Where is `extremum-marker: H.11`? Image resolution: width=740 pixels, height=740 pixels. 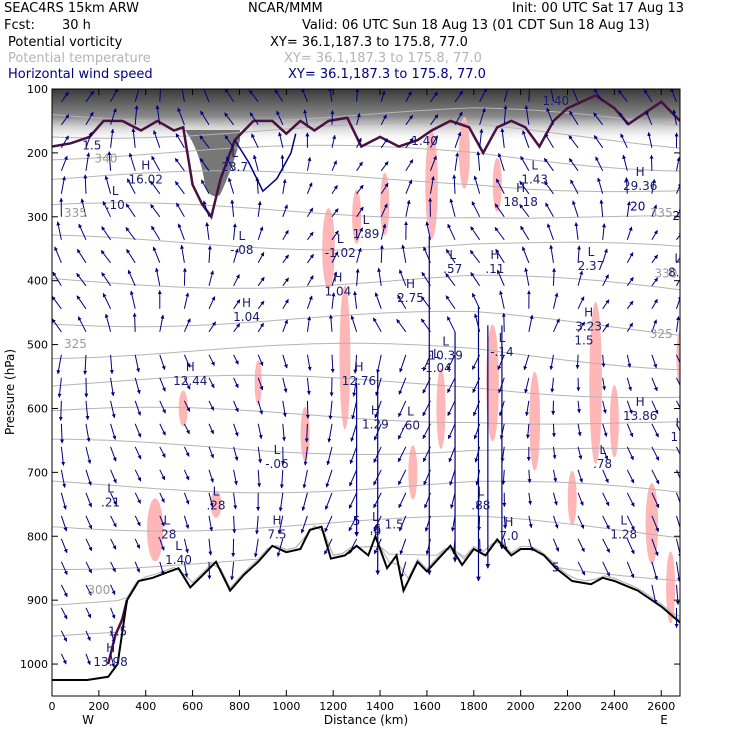
extremum-marker: H.11 is located at coordinates (494, 262).